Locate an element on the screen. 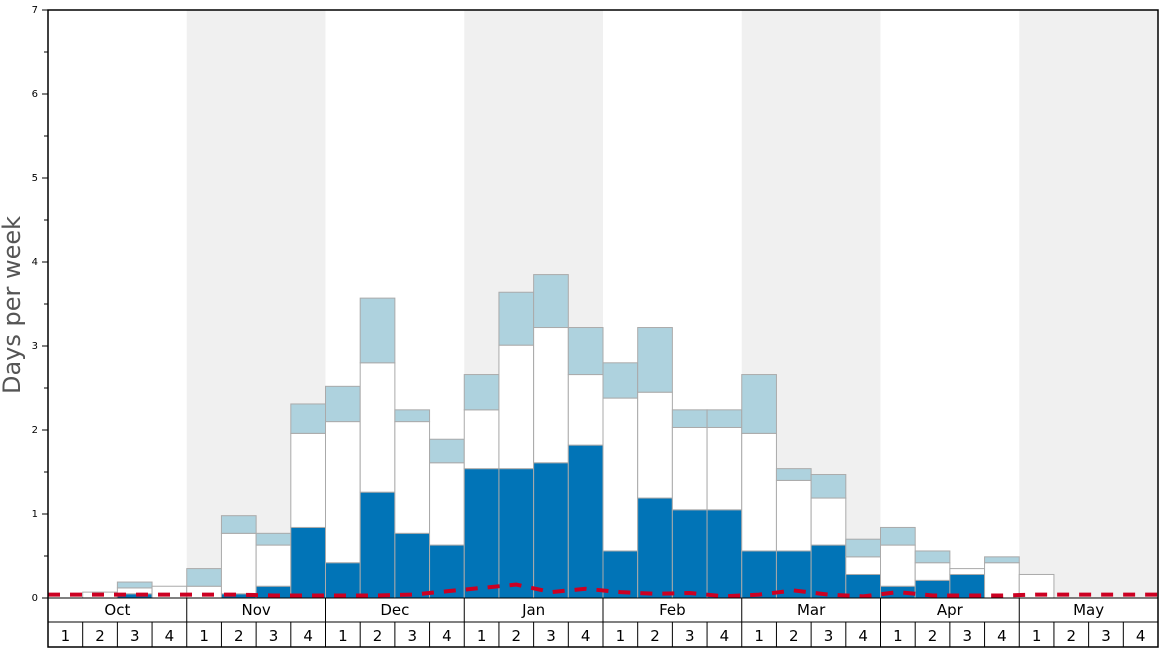 This screenshot has width=1168, height=648. week-label-25: 1 is located at coordinates (898, 636).